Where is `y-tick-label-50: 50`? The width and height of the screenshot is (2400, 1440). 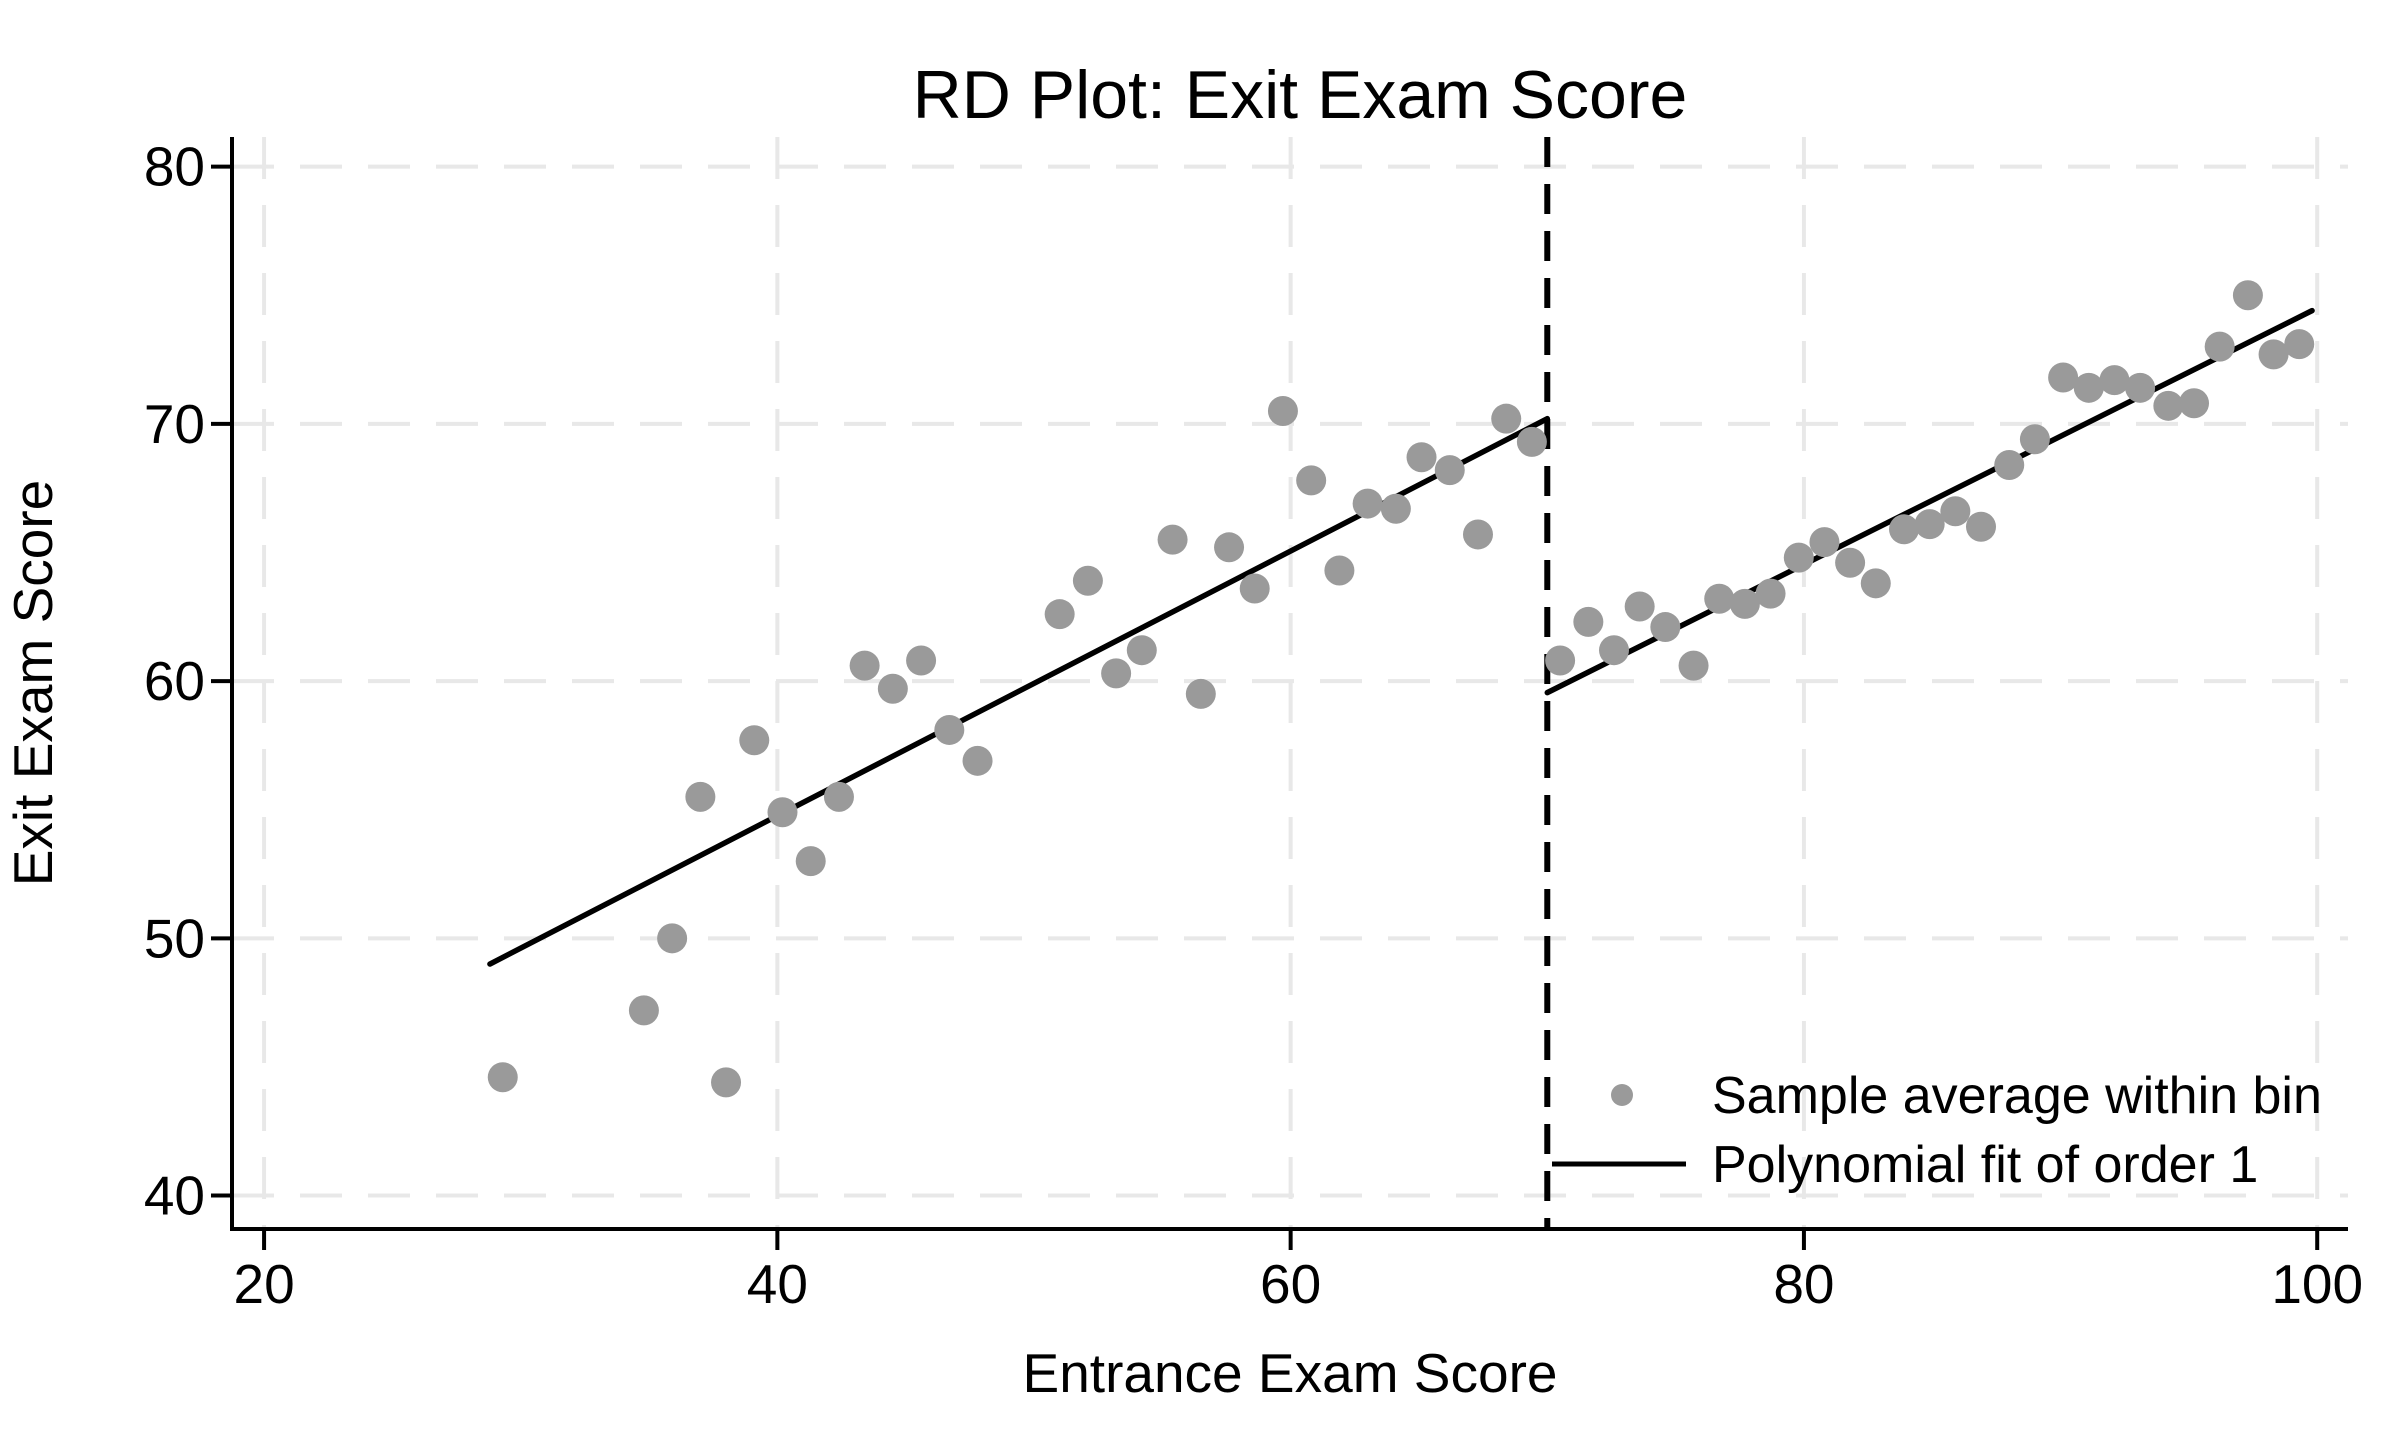 y-tick-label-50: 50 is located at coordinates (174, 938).